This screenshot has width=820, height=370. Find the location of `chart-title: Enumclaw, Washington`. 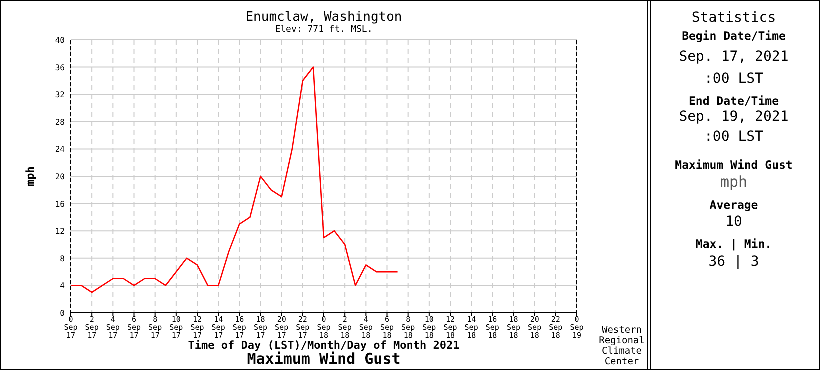

chart-title: Enumclaw, Washington is located at coordinates (324, 17).